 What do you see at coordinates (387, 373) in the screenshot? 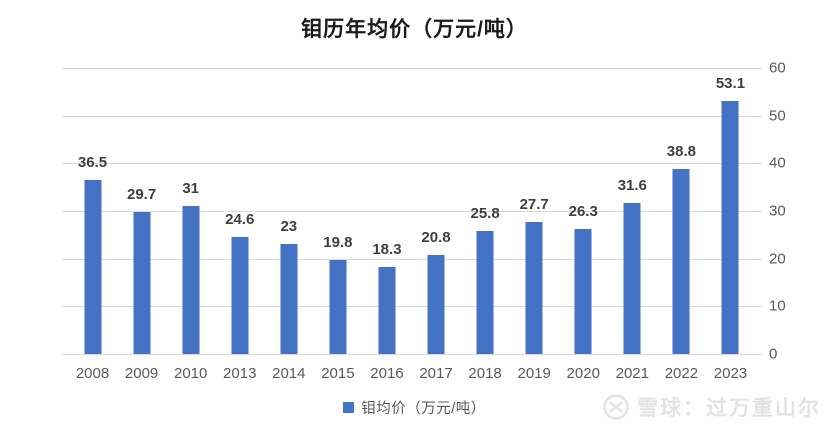
I see `x-tick-label: 2016` at bounding box center [387, 373].